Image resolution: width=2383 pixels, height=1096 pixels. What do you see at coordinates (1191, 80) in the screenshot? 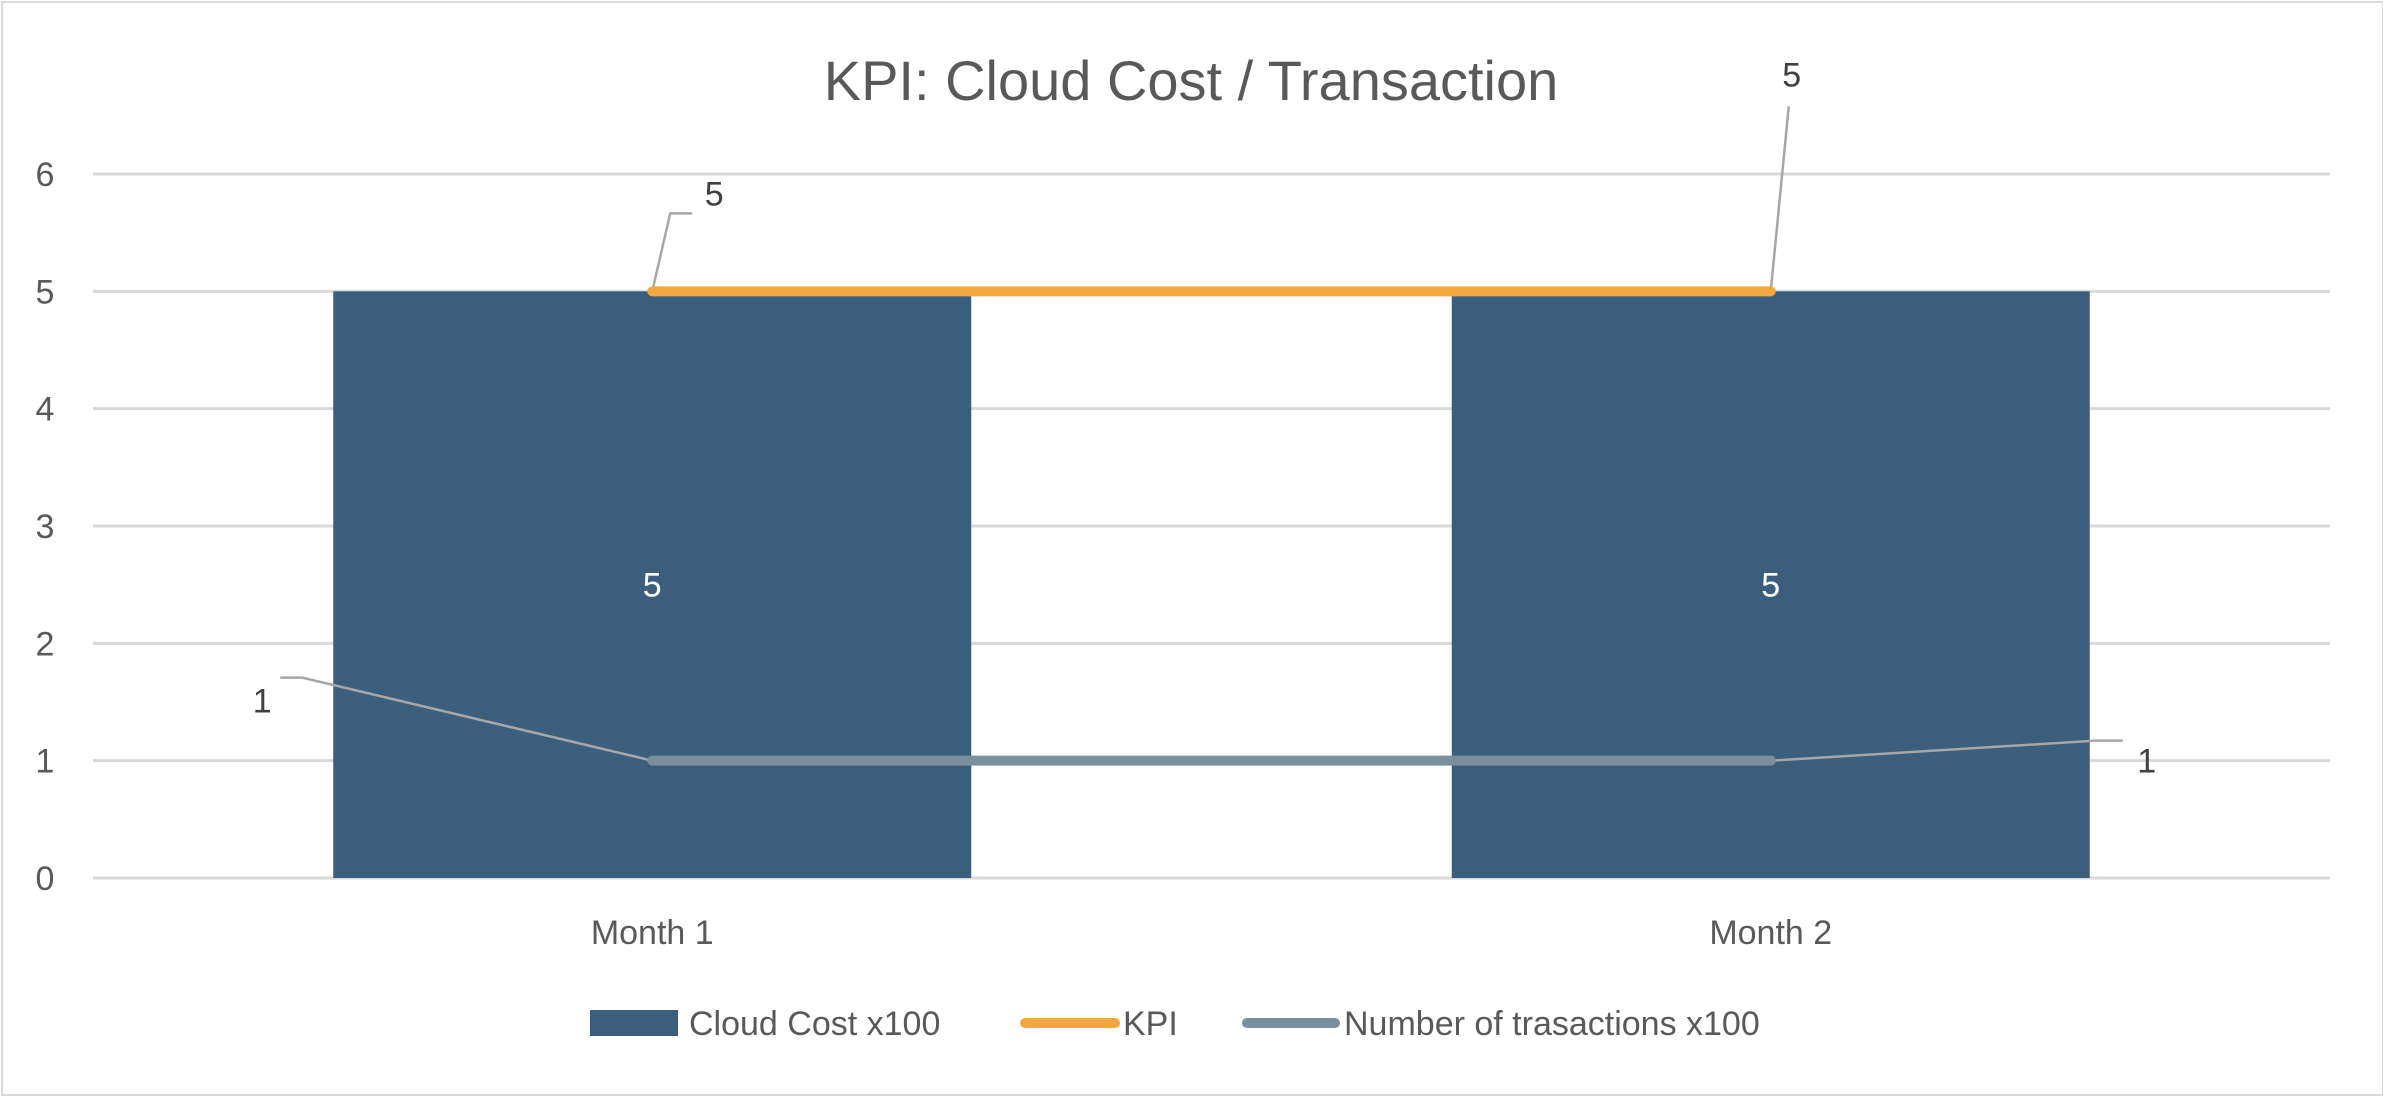
I see `chart-title: KPI: Cloud Cost / Transaction` at bounding box center [1191, 80].